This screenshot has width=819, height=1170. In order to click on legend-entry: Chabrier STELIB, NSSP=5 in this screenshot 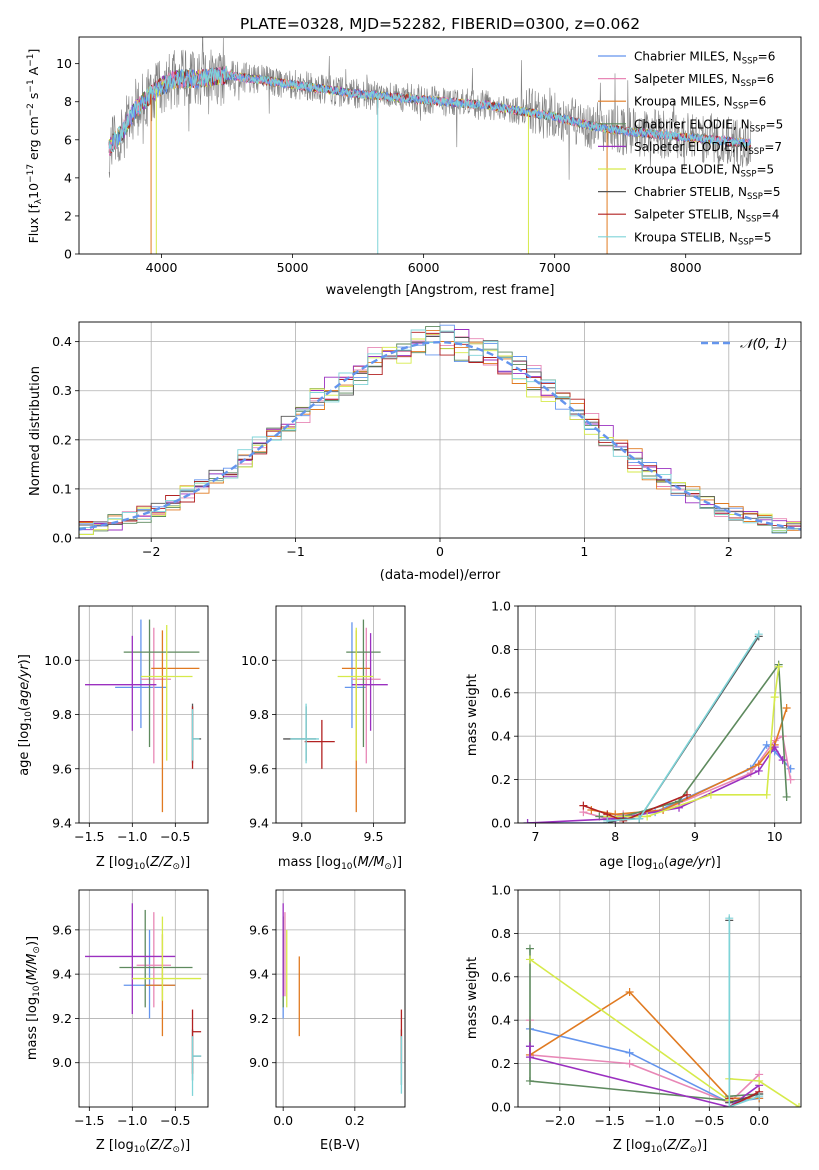, I will do `click(707, 193)`.